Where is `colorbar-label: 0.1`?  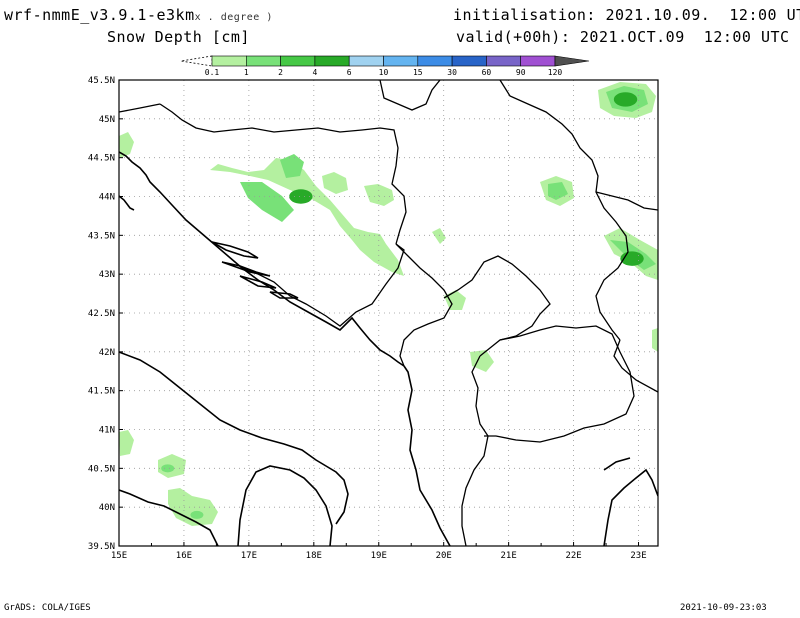 colorbar-label: 0.1 is located at coordinates (212, 72).